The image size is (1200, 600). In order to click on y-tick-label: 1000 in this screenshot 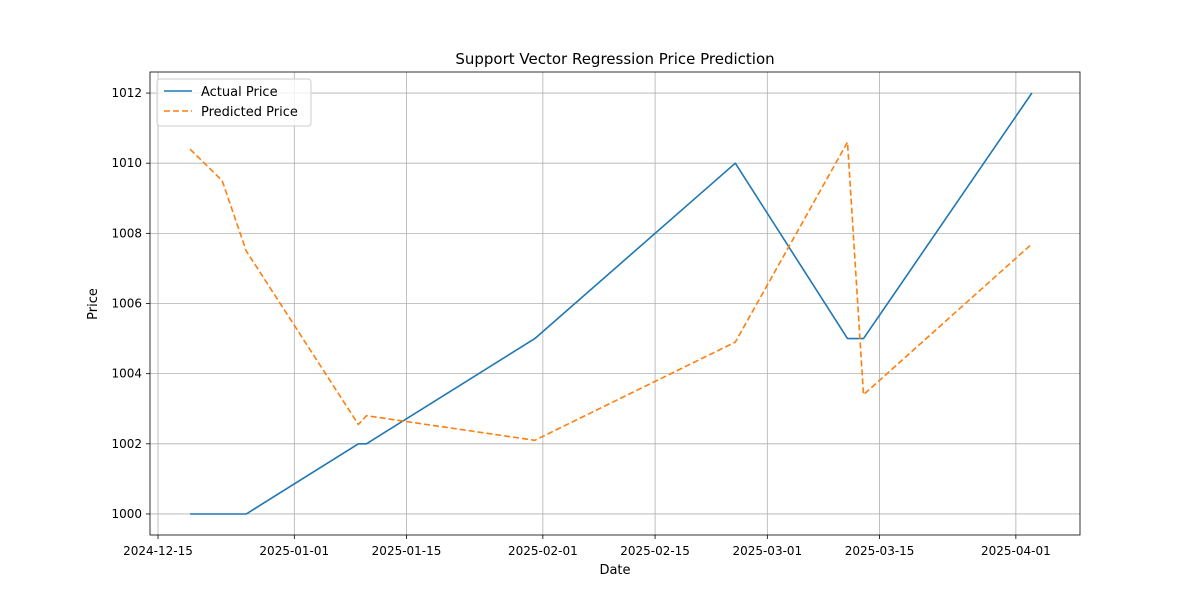, I will do `click(126, 514)`.